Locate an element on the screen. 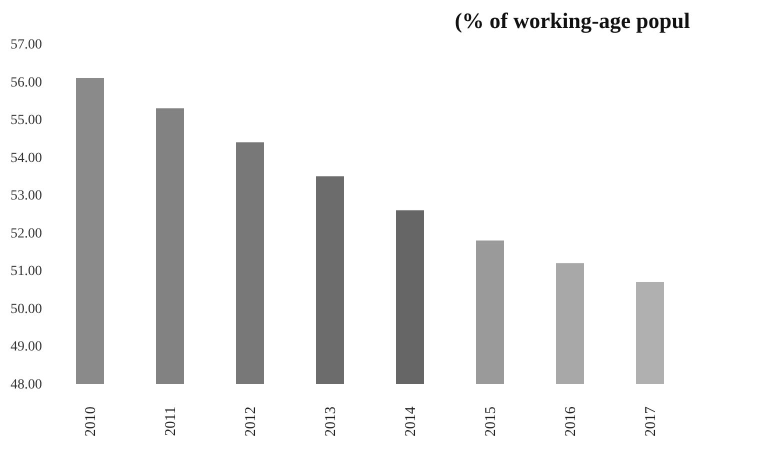 This screenshot has height=465, width=759. x-tick-label: 2016 is located at coordinates (571, 421).